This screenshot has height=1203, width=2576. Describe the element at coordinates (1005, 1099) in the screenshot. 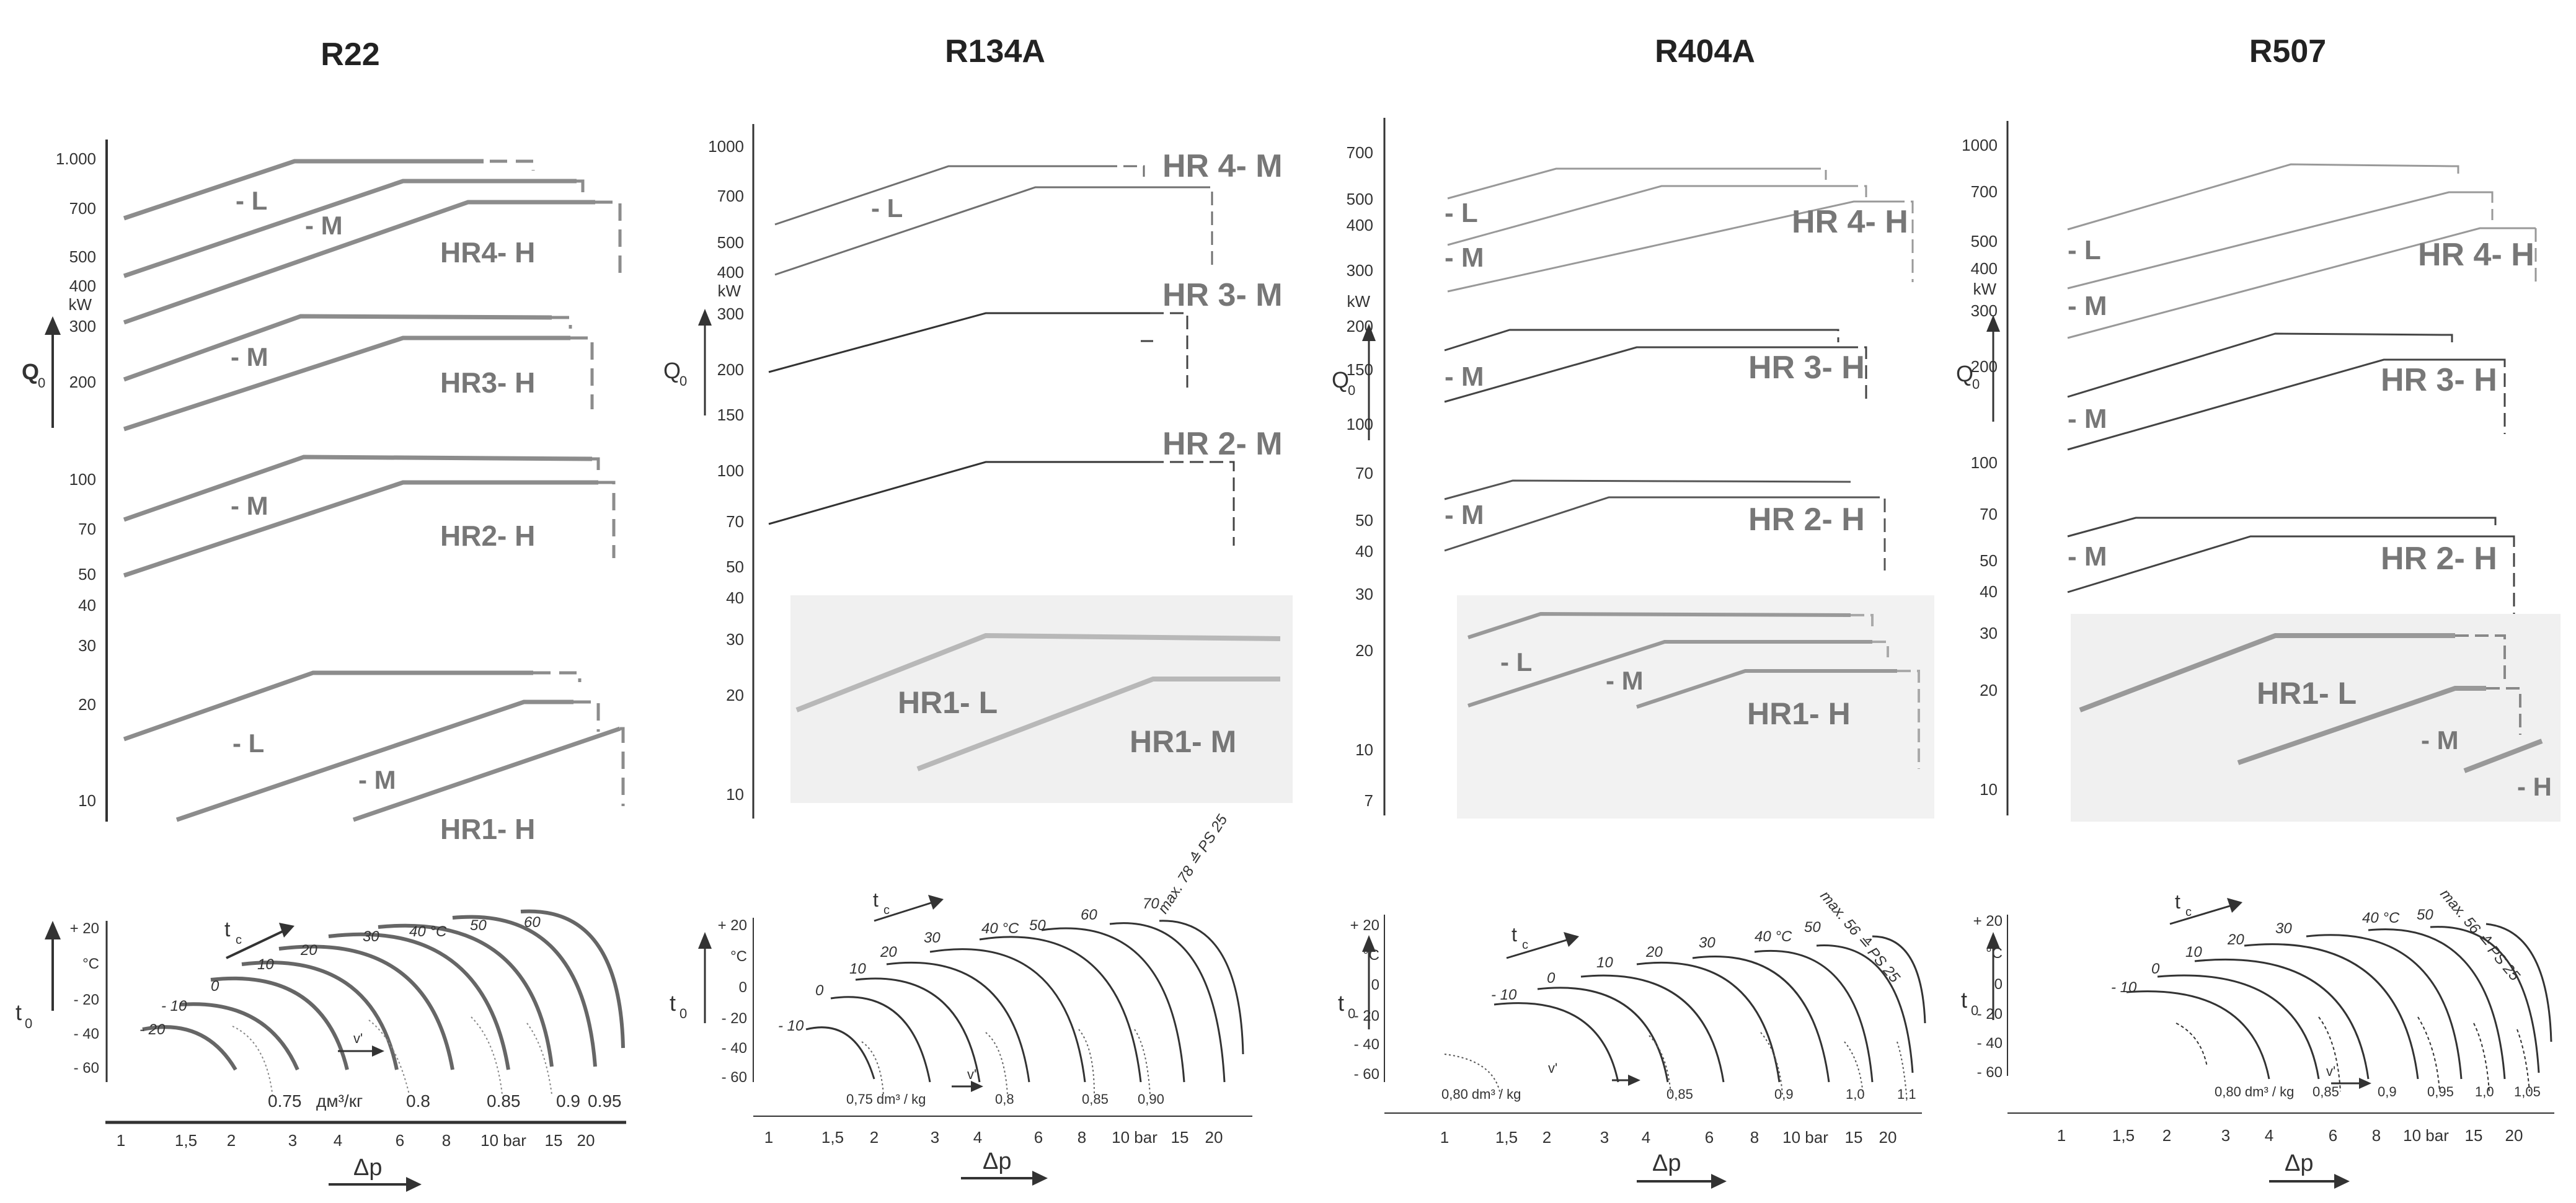

I see `v-values: 0,75 dm³ / kg 0,8 0,85 0,90` at that location.